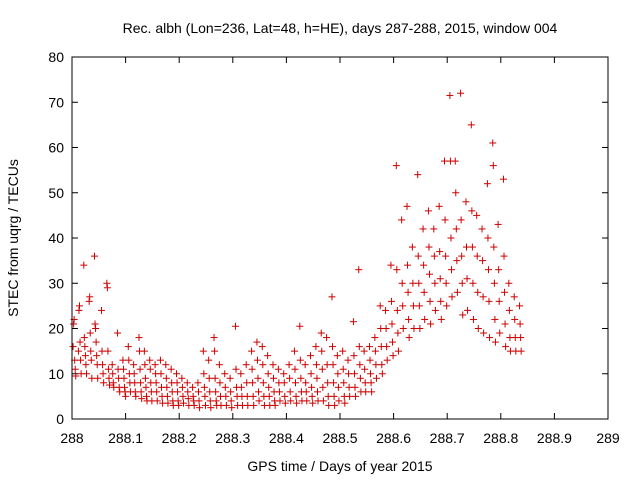 The image size is (640, 480). Describe the element at coordinates (56, 374) in the screenshot. I see `y-tick-label: 10` at that location.